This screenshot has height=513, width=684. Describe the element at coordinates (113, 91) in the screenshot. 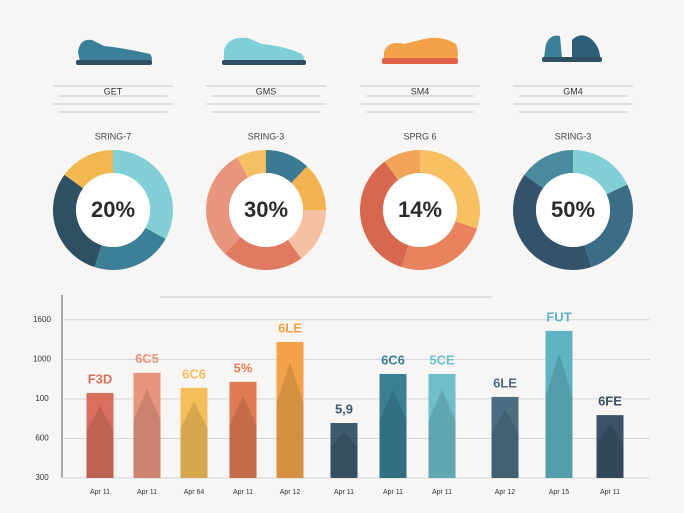

I see `header: GET` at that location.